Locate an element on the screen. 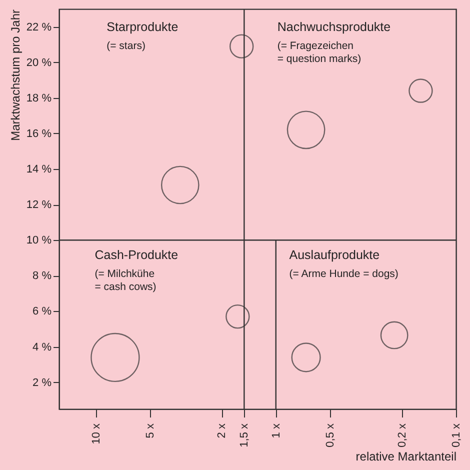 This screenshot has width=470, height=470. y-tick-label: 2 % is located at coordinates (42, 382).